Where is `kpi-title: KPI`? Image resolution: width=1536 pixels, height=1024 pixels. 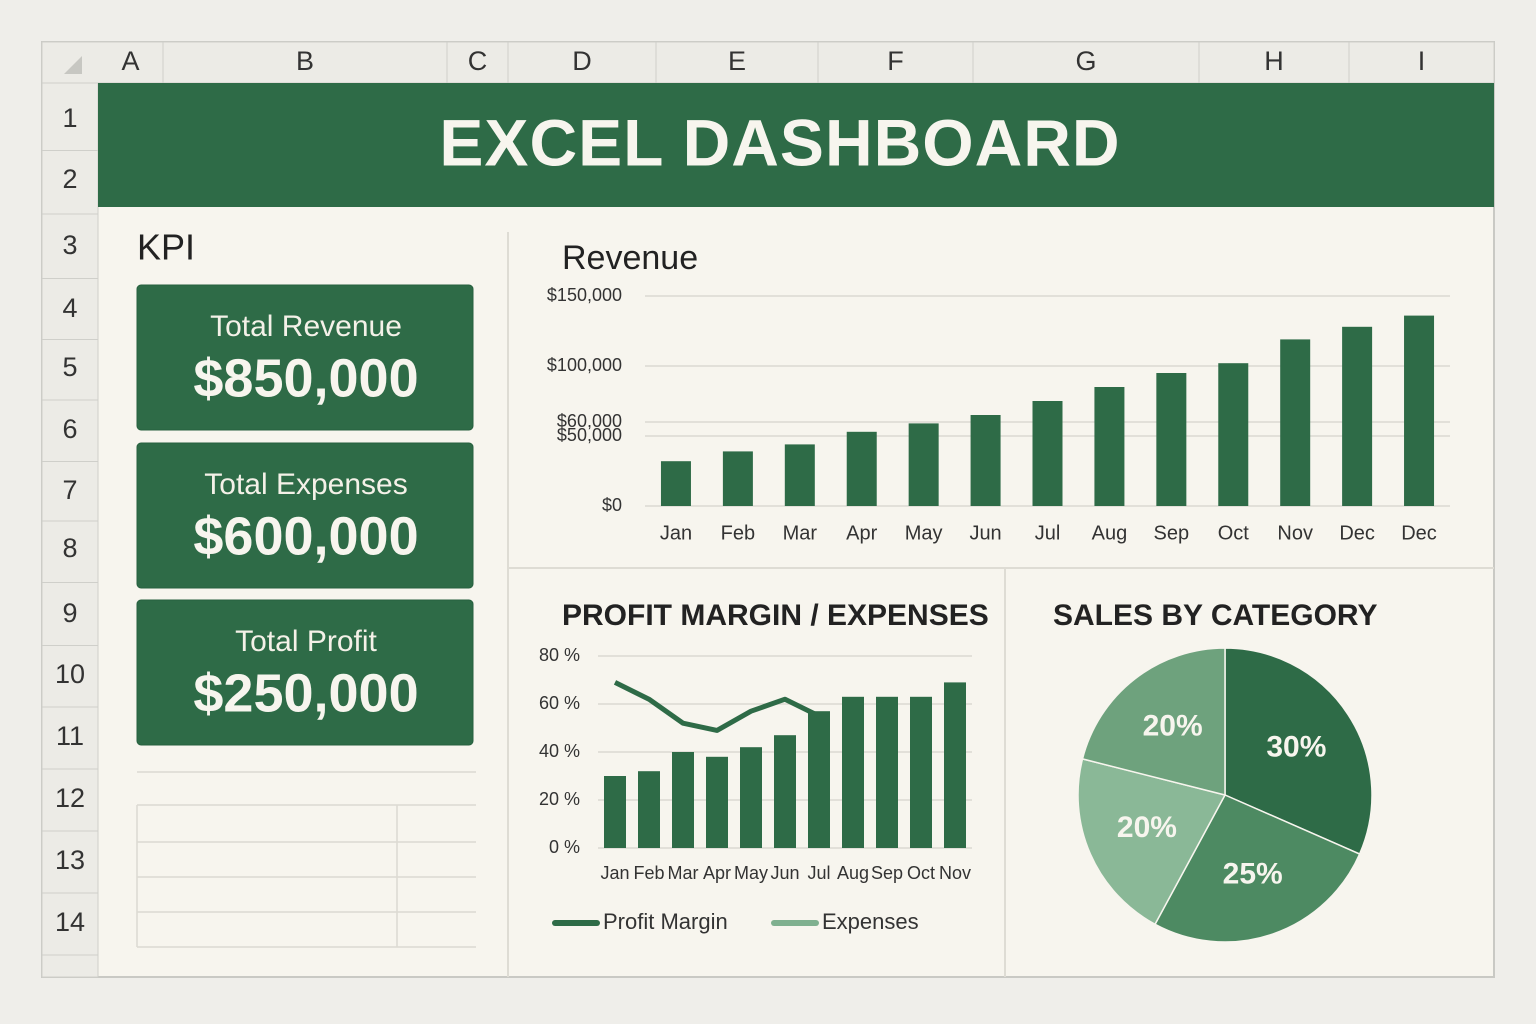
kpi-title: KPI is located at coordinates (166, 247).